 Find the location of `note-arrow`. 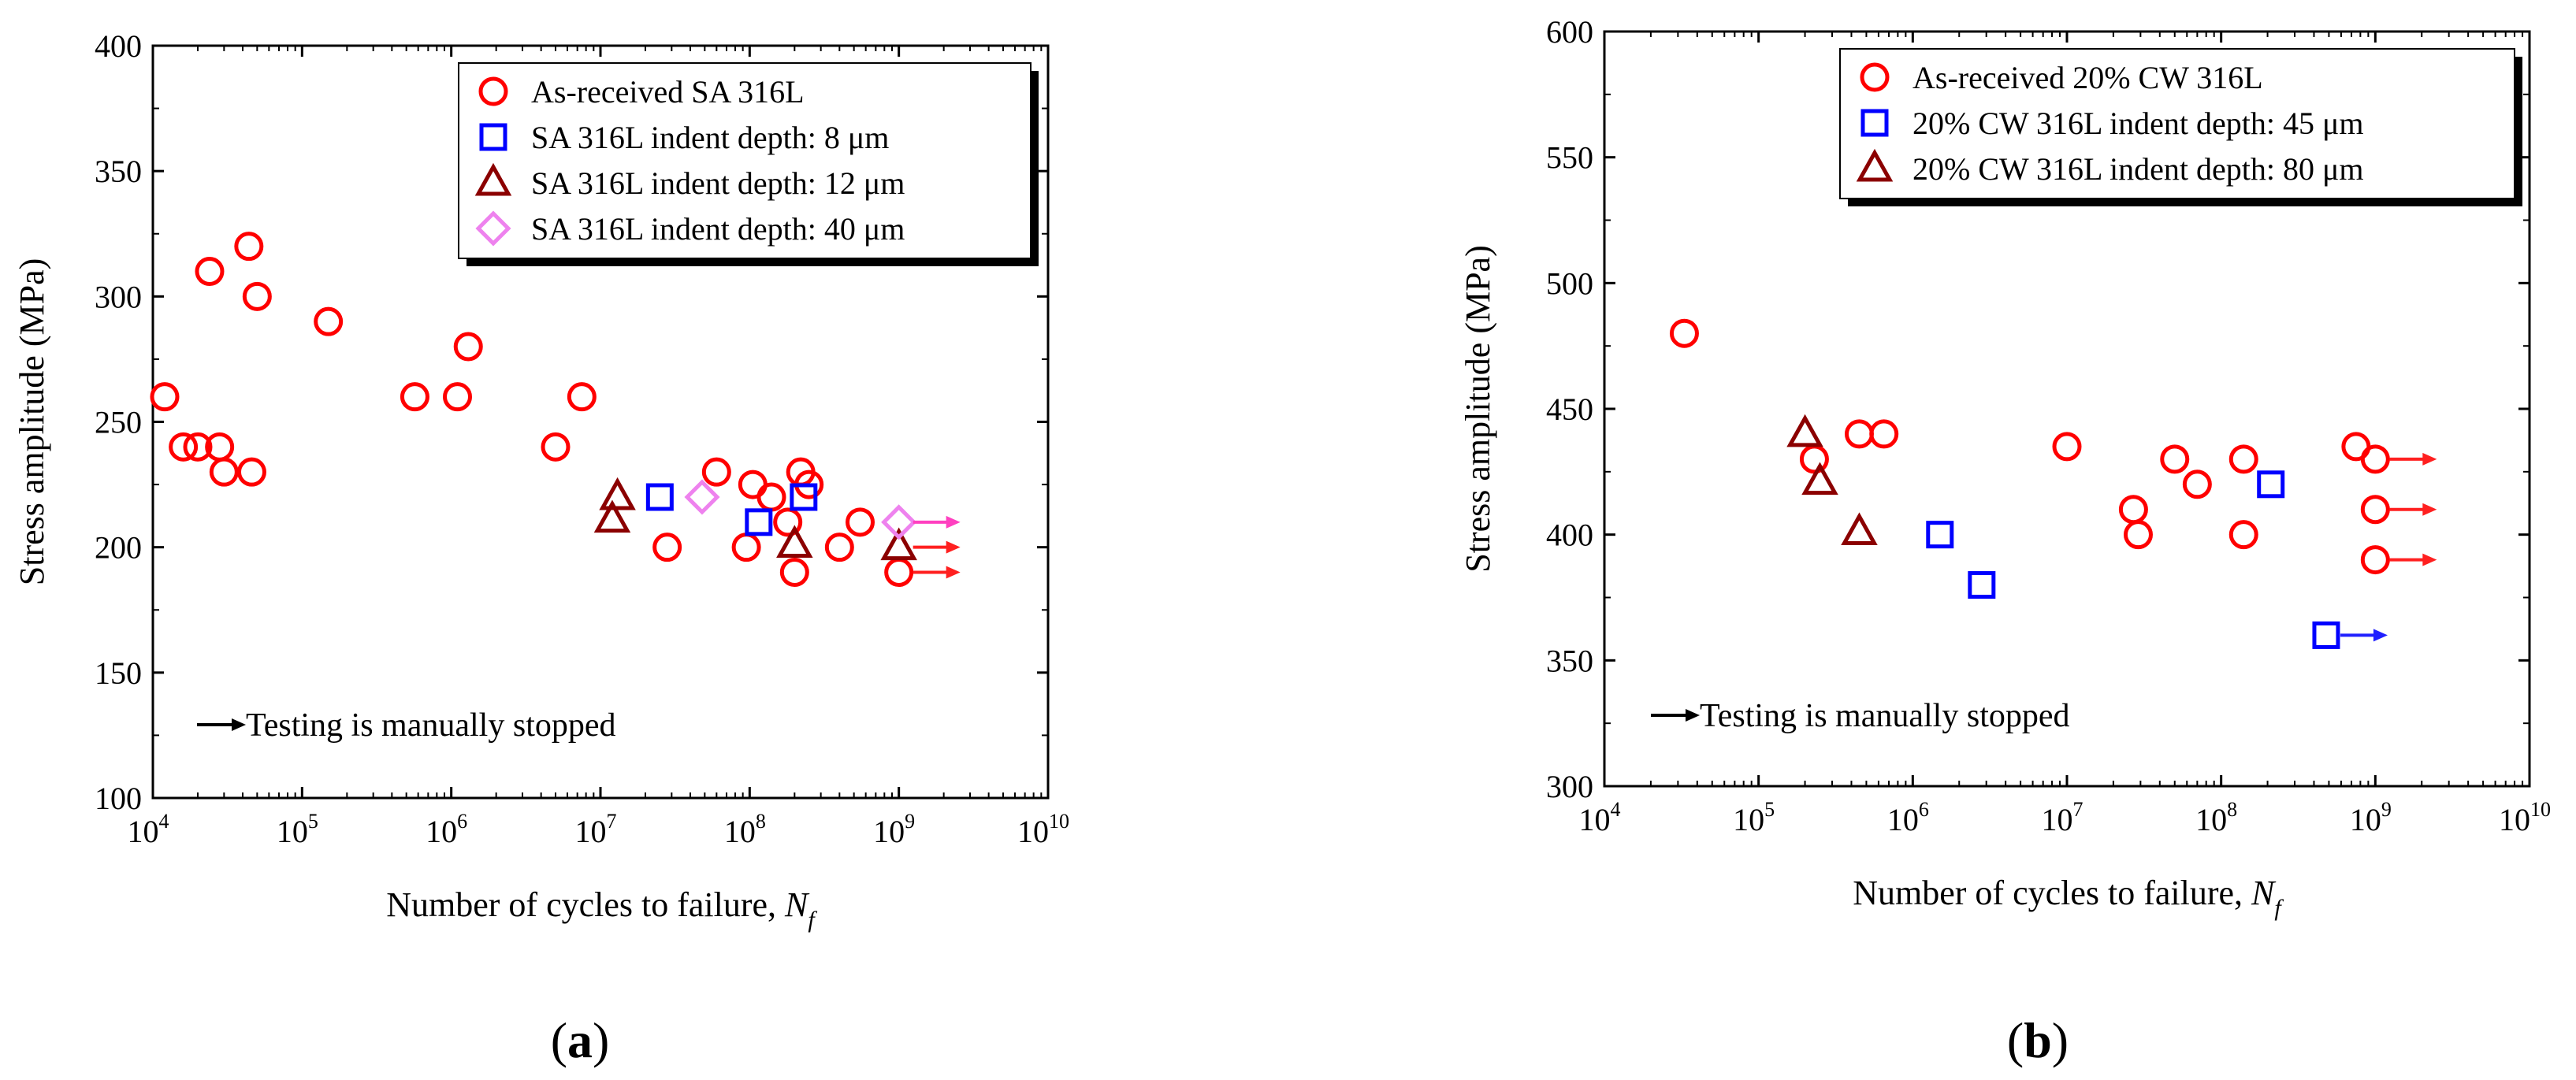

note-arrow is located at coordinates (1675, 715).